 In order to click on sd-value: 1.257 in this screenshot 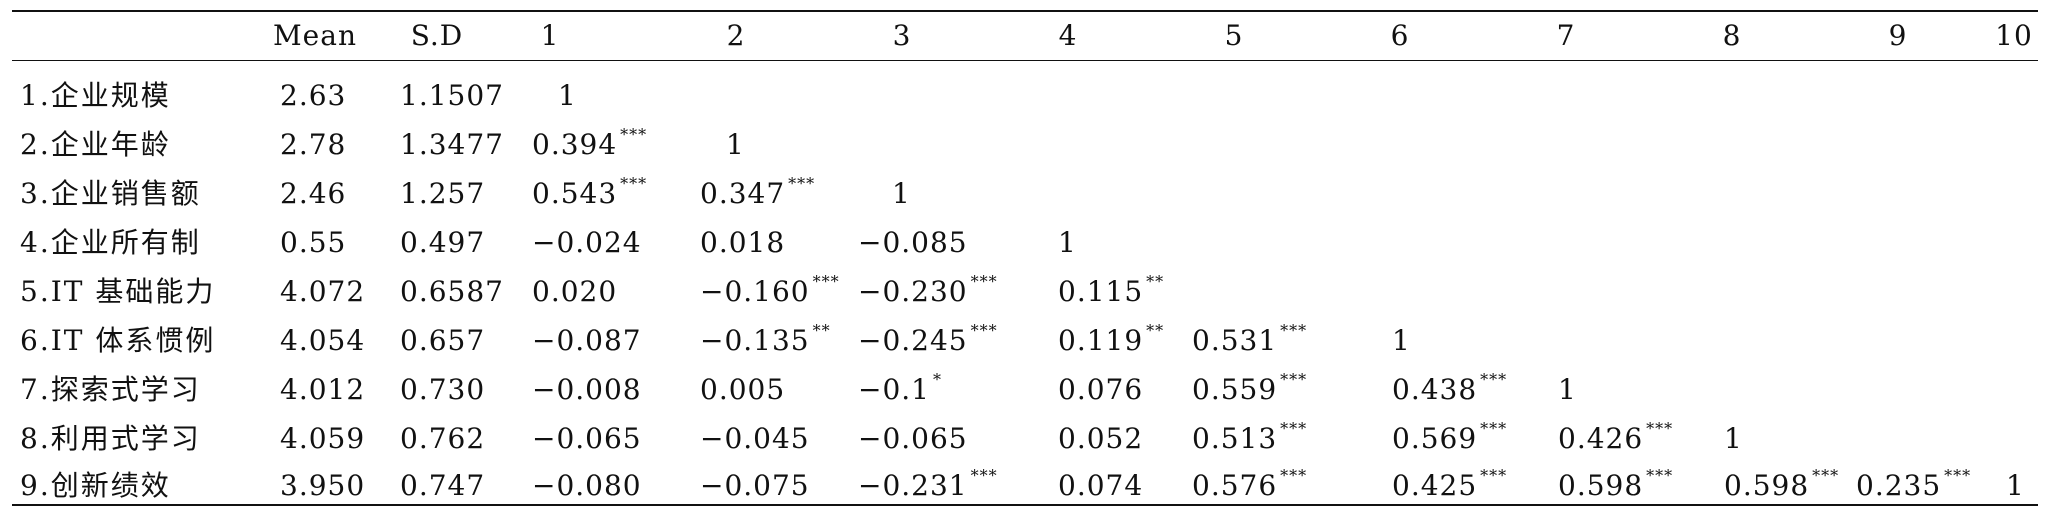, I will do `click(443, 193)`.